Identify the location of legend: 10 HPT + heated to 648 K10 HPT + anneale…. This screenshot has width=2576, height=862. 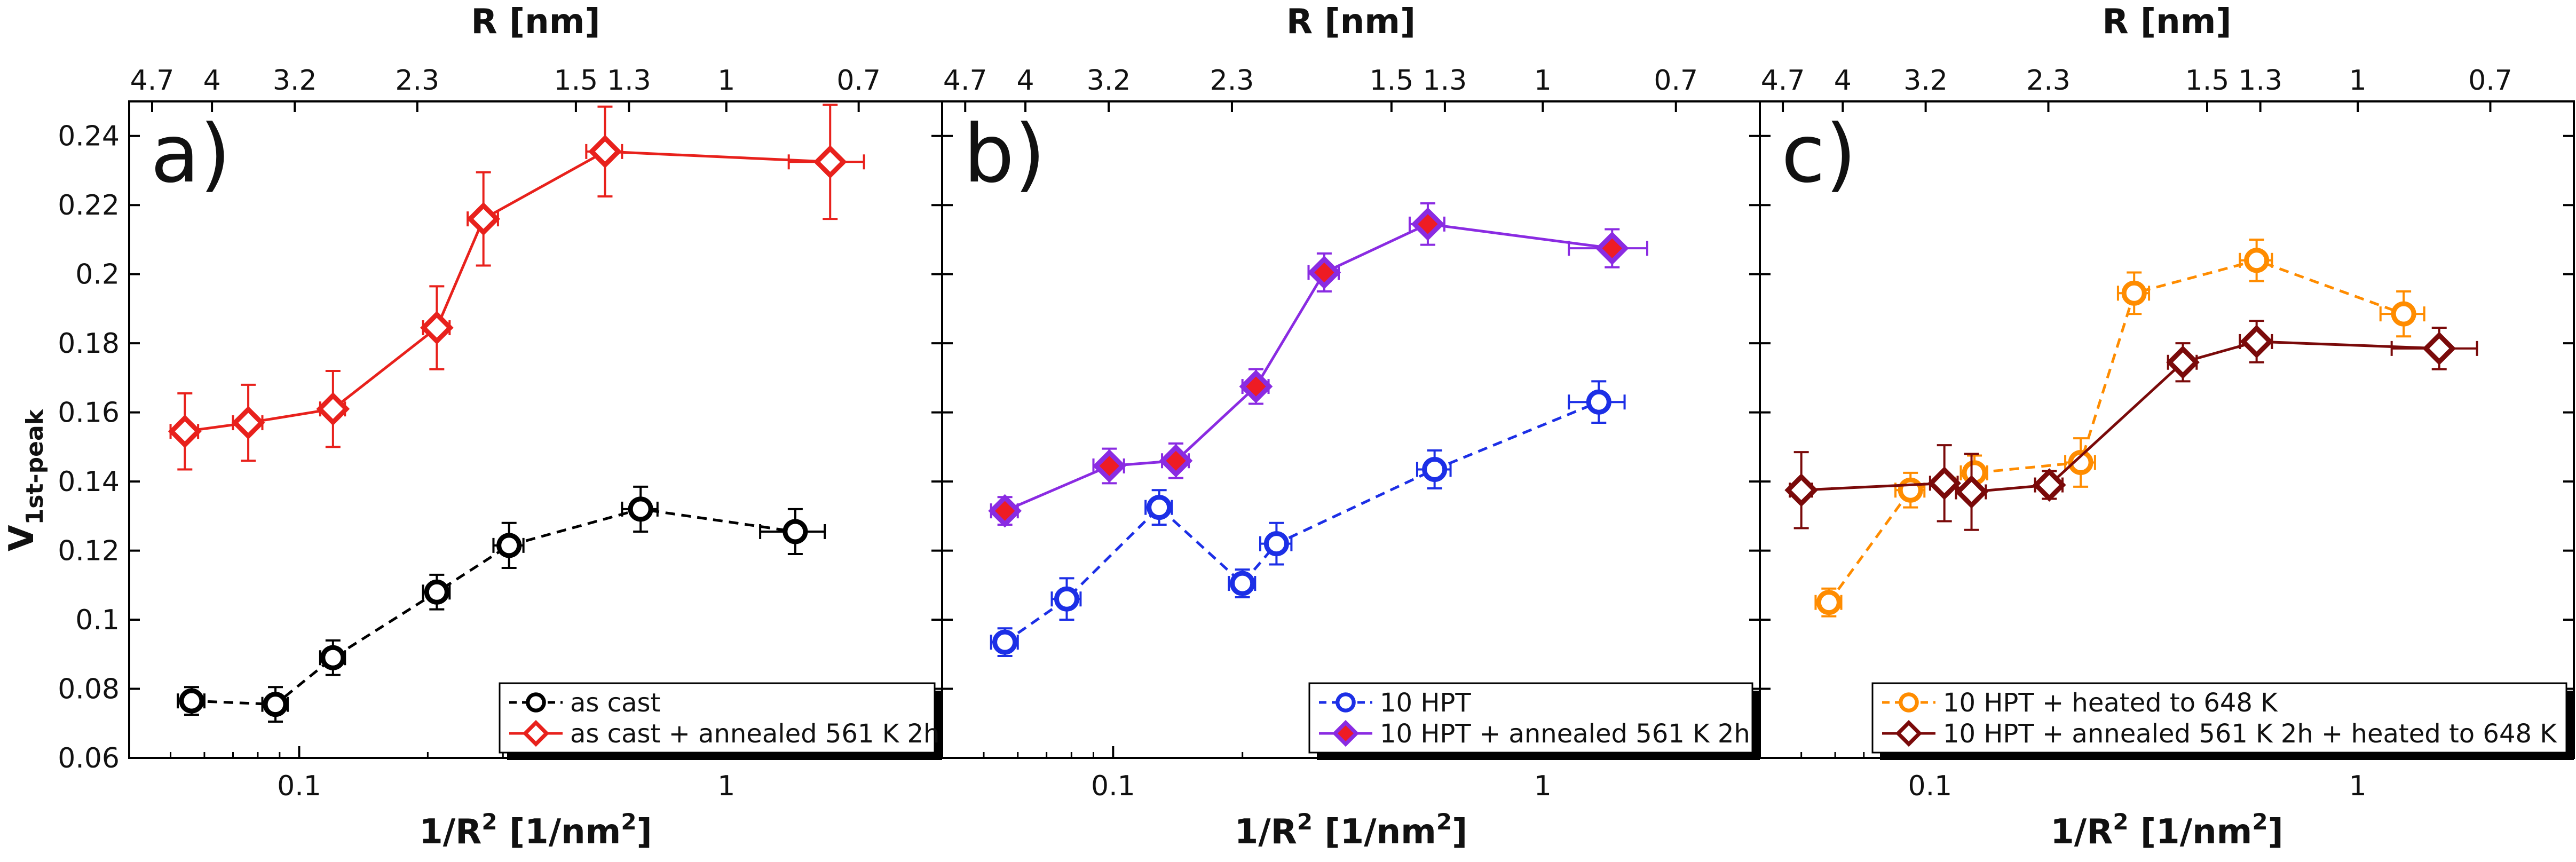
(2222, 721).